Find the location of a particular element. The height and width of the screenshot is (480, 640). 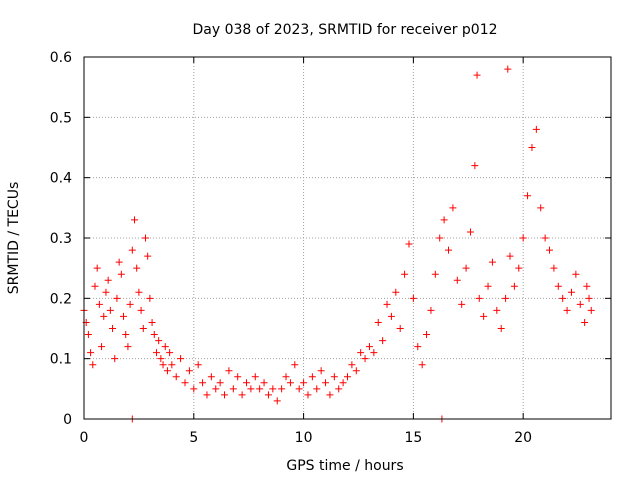

x-tick-label: 20 is located at coordinates (523, 438).